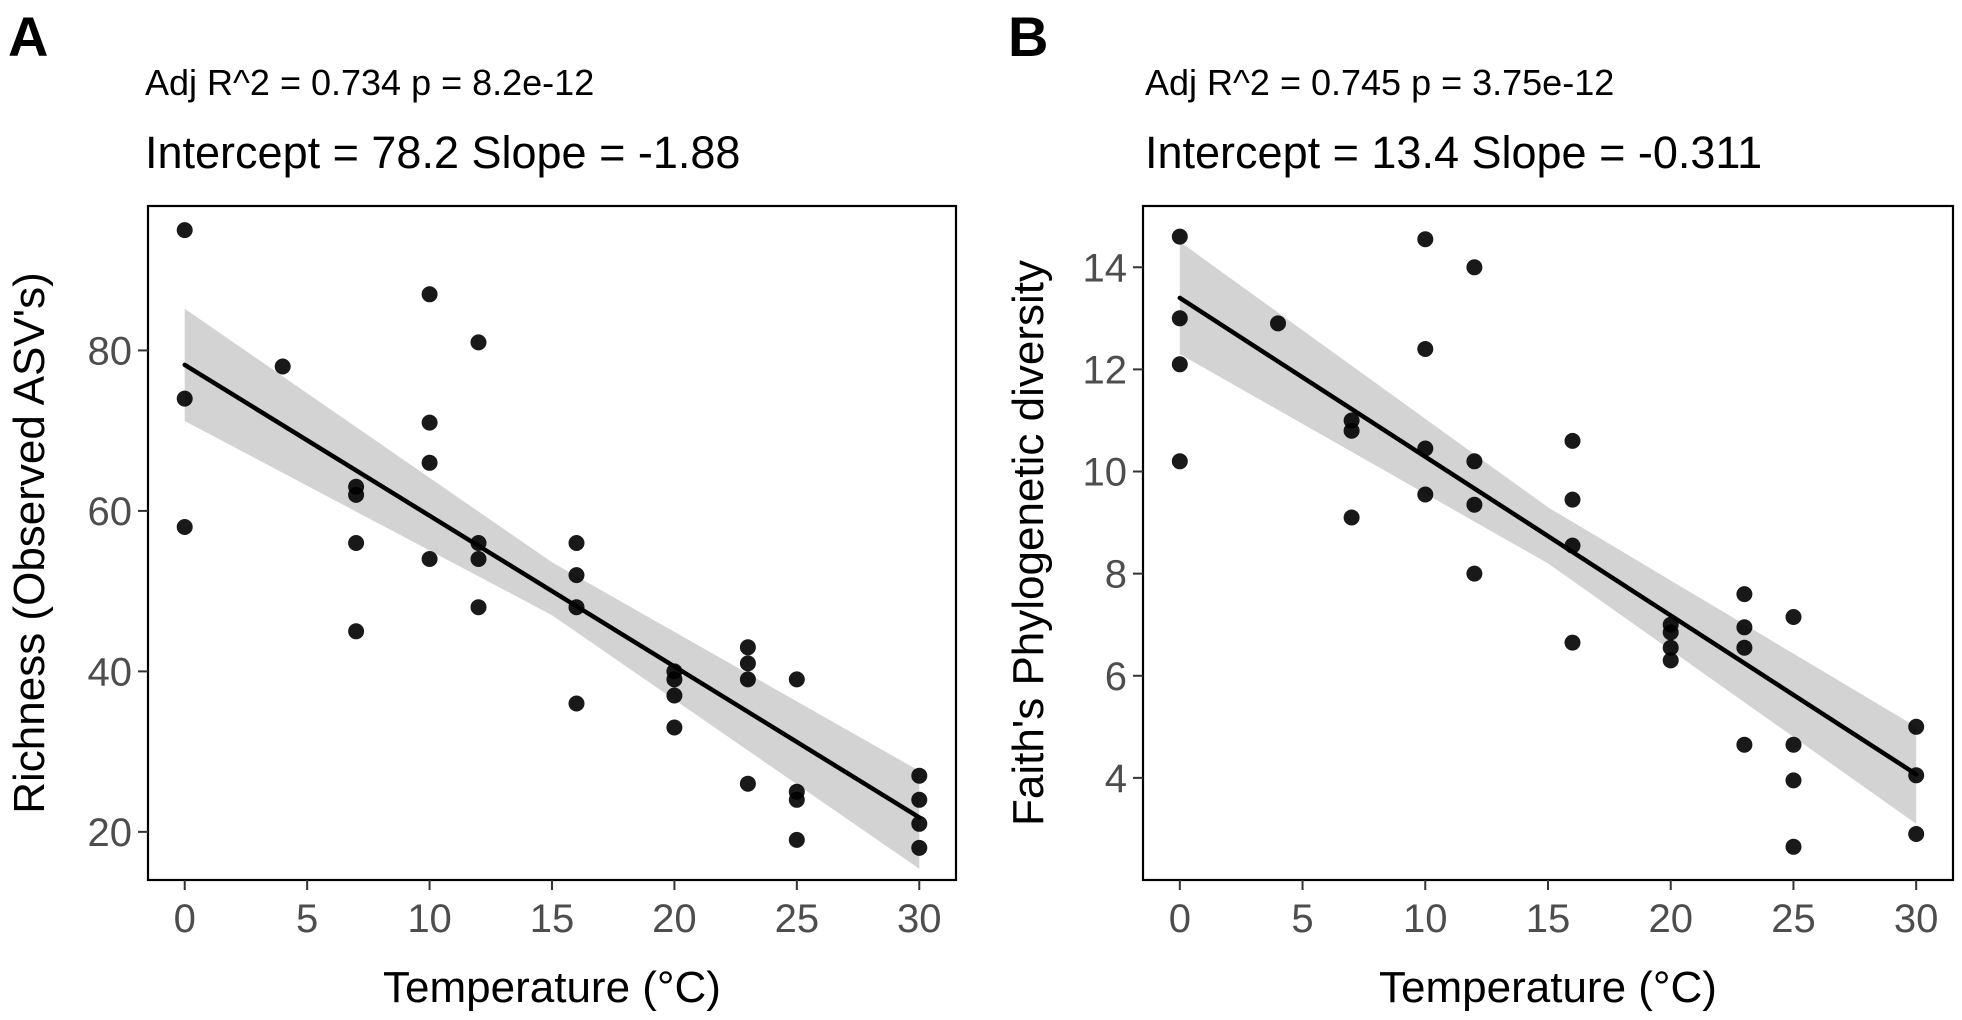 This screenshot has height=1020, width=1962. What do you see at coordinates (28, 36) in the screenshot?
I see `panel-label: A` at bounding box center [28, 36].